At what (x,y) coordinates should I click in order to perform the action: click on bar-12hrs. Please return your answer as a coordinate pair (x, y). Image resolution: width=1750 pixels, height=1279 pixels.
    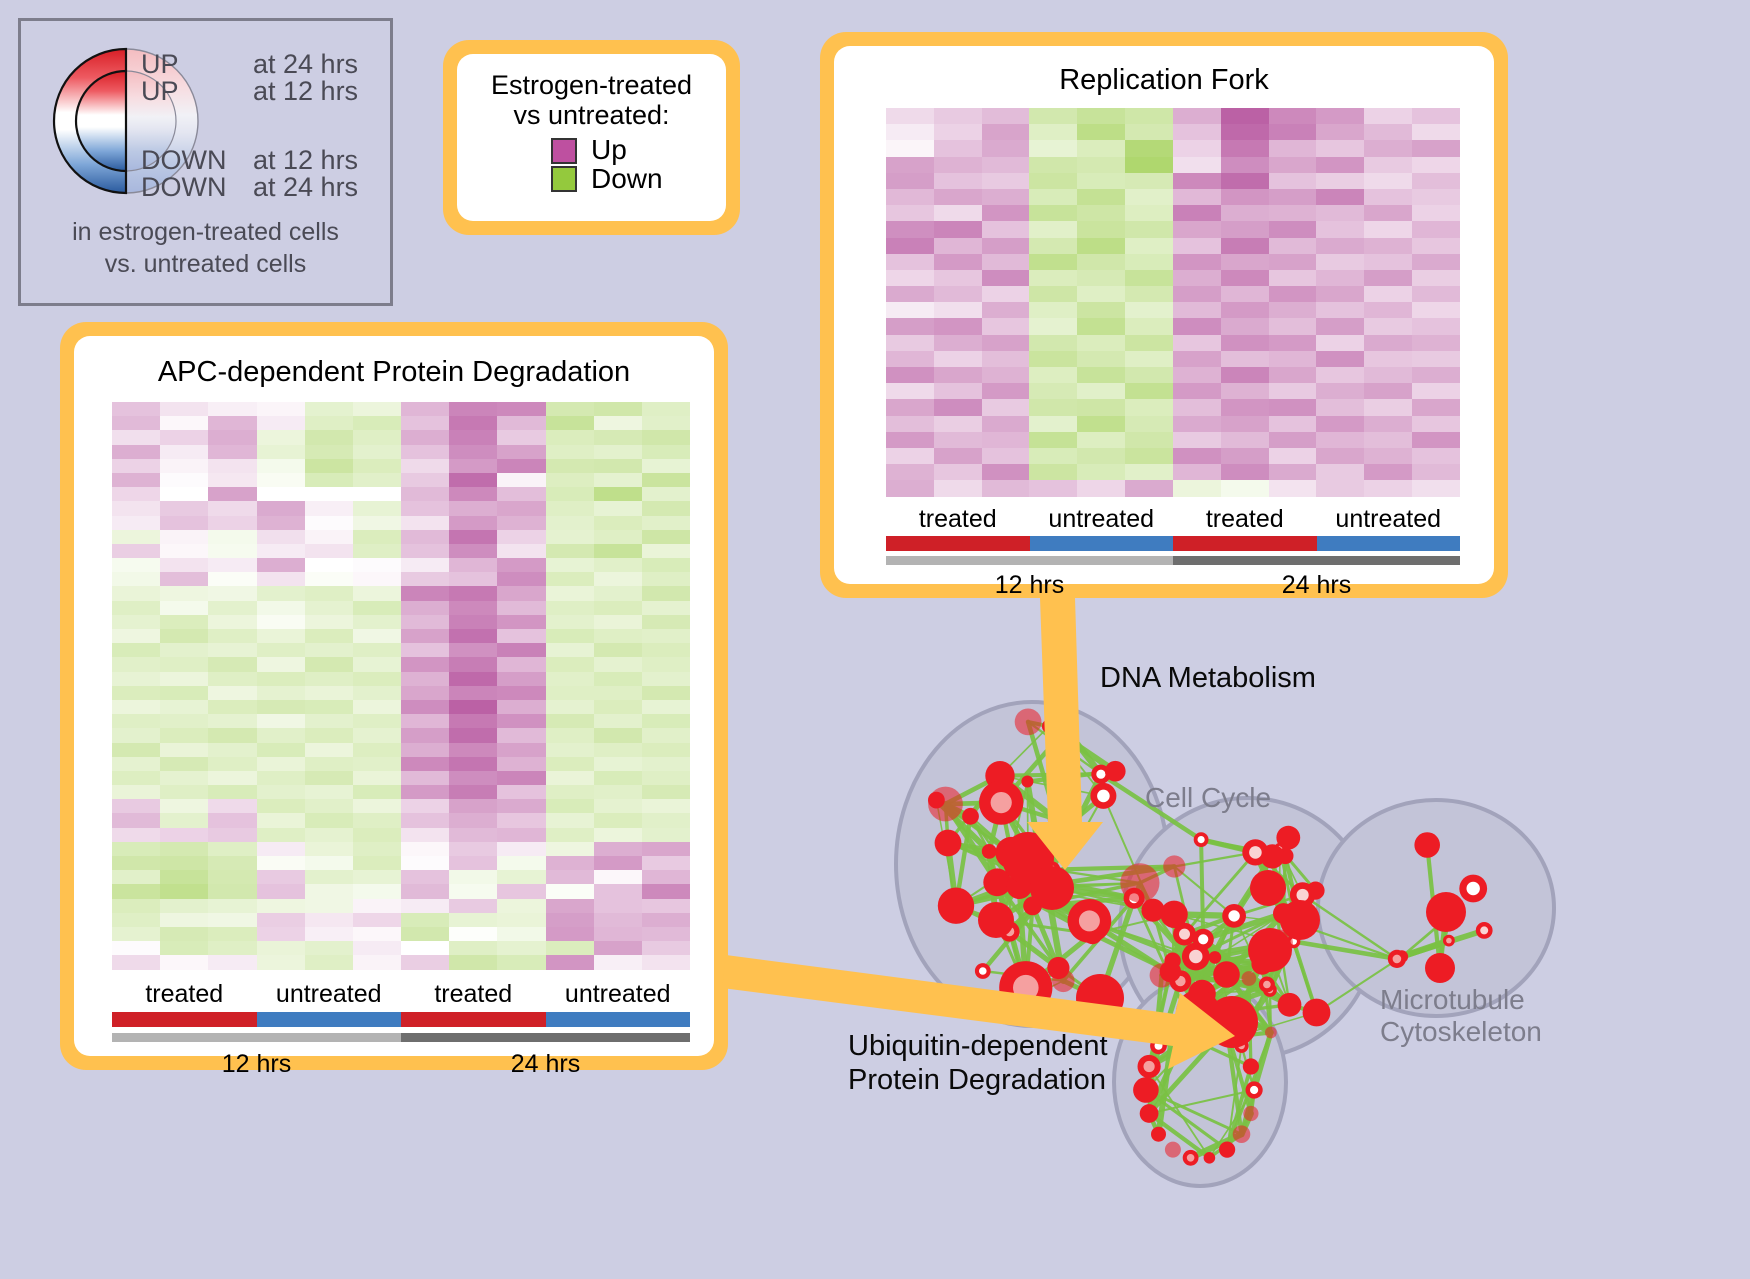
    Looking at the image, I should click on (1029, 560).